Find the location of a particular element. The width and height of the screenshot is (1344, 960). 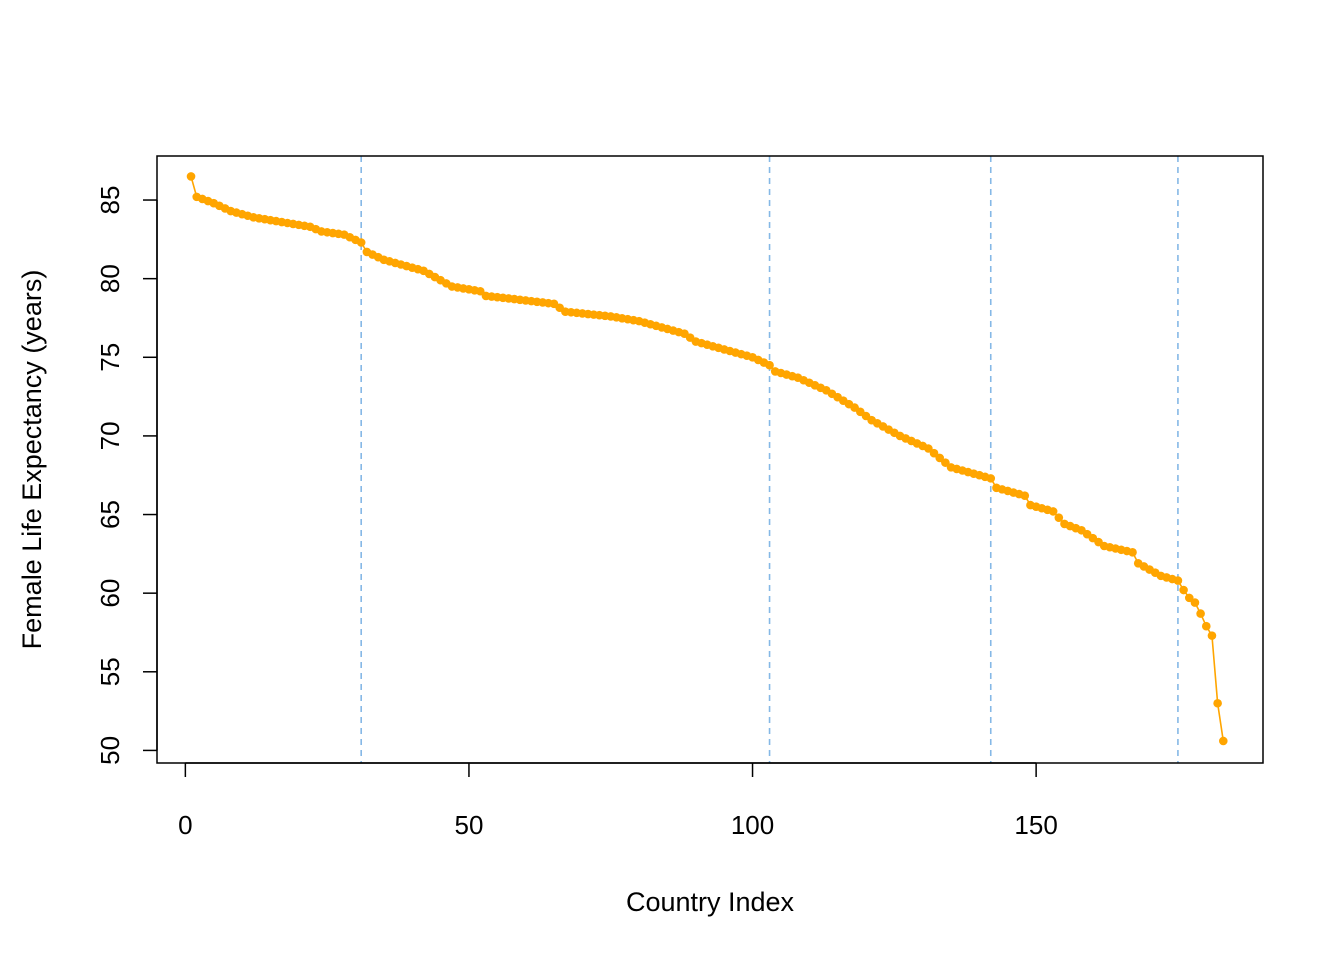

x-axis: 0 50 100 150 is located at coordinates (618, 801).